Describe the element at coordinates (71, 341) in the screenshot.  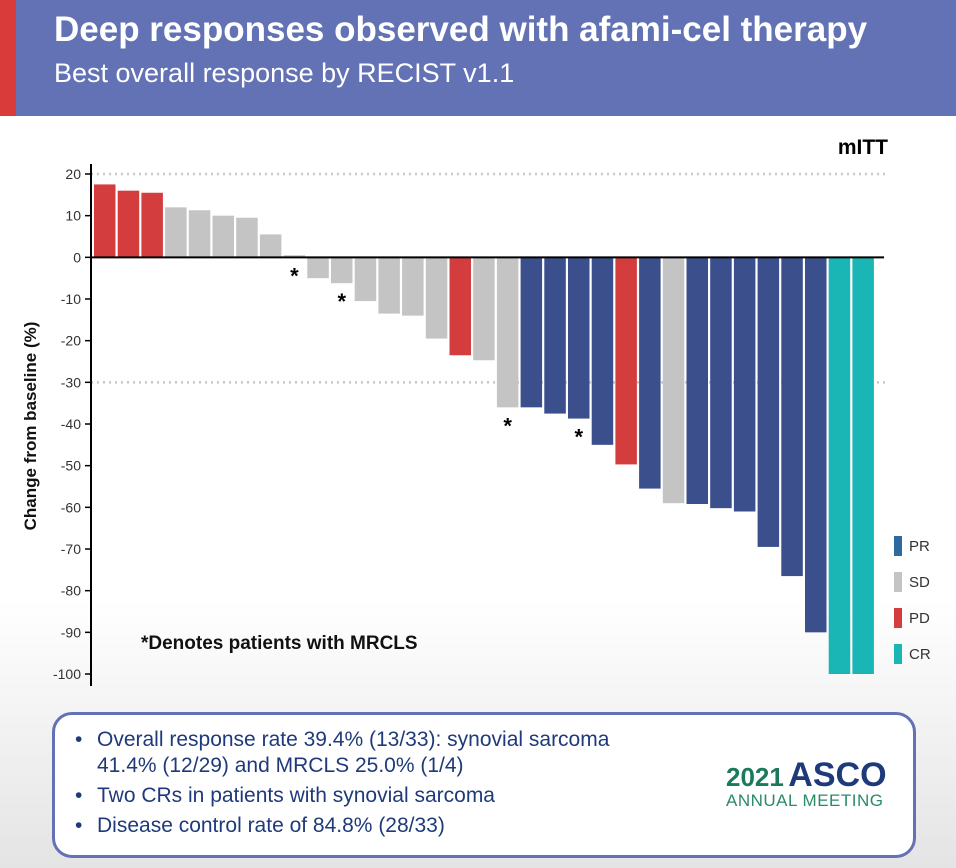
I see `y-tick-label: -20` at that location.